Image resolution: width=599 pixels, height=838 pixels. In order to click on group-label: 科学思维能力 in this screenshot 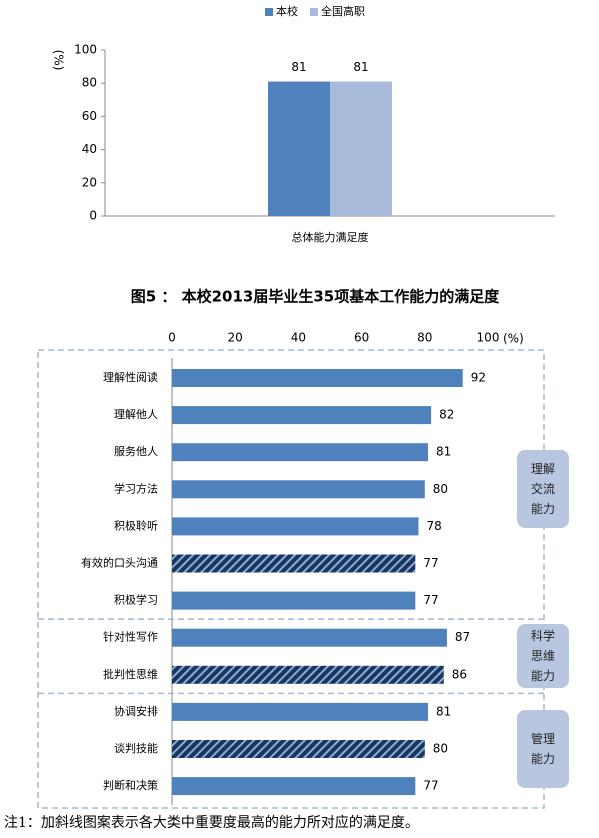, I will do `click(543, 656)`.